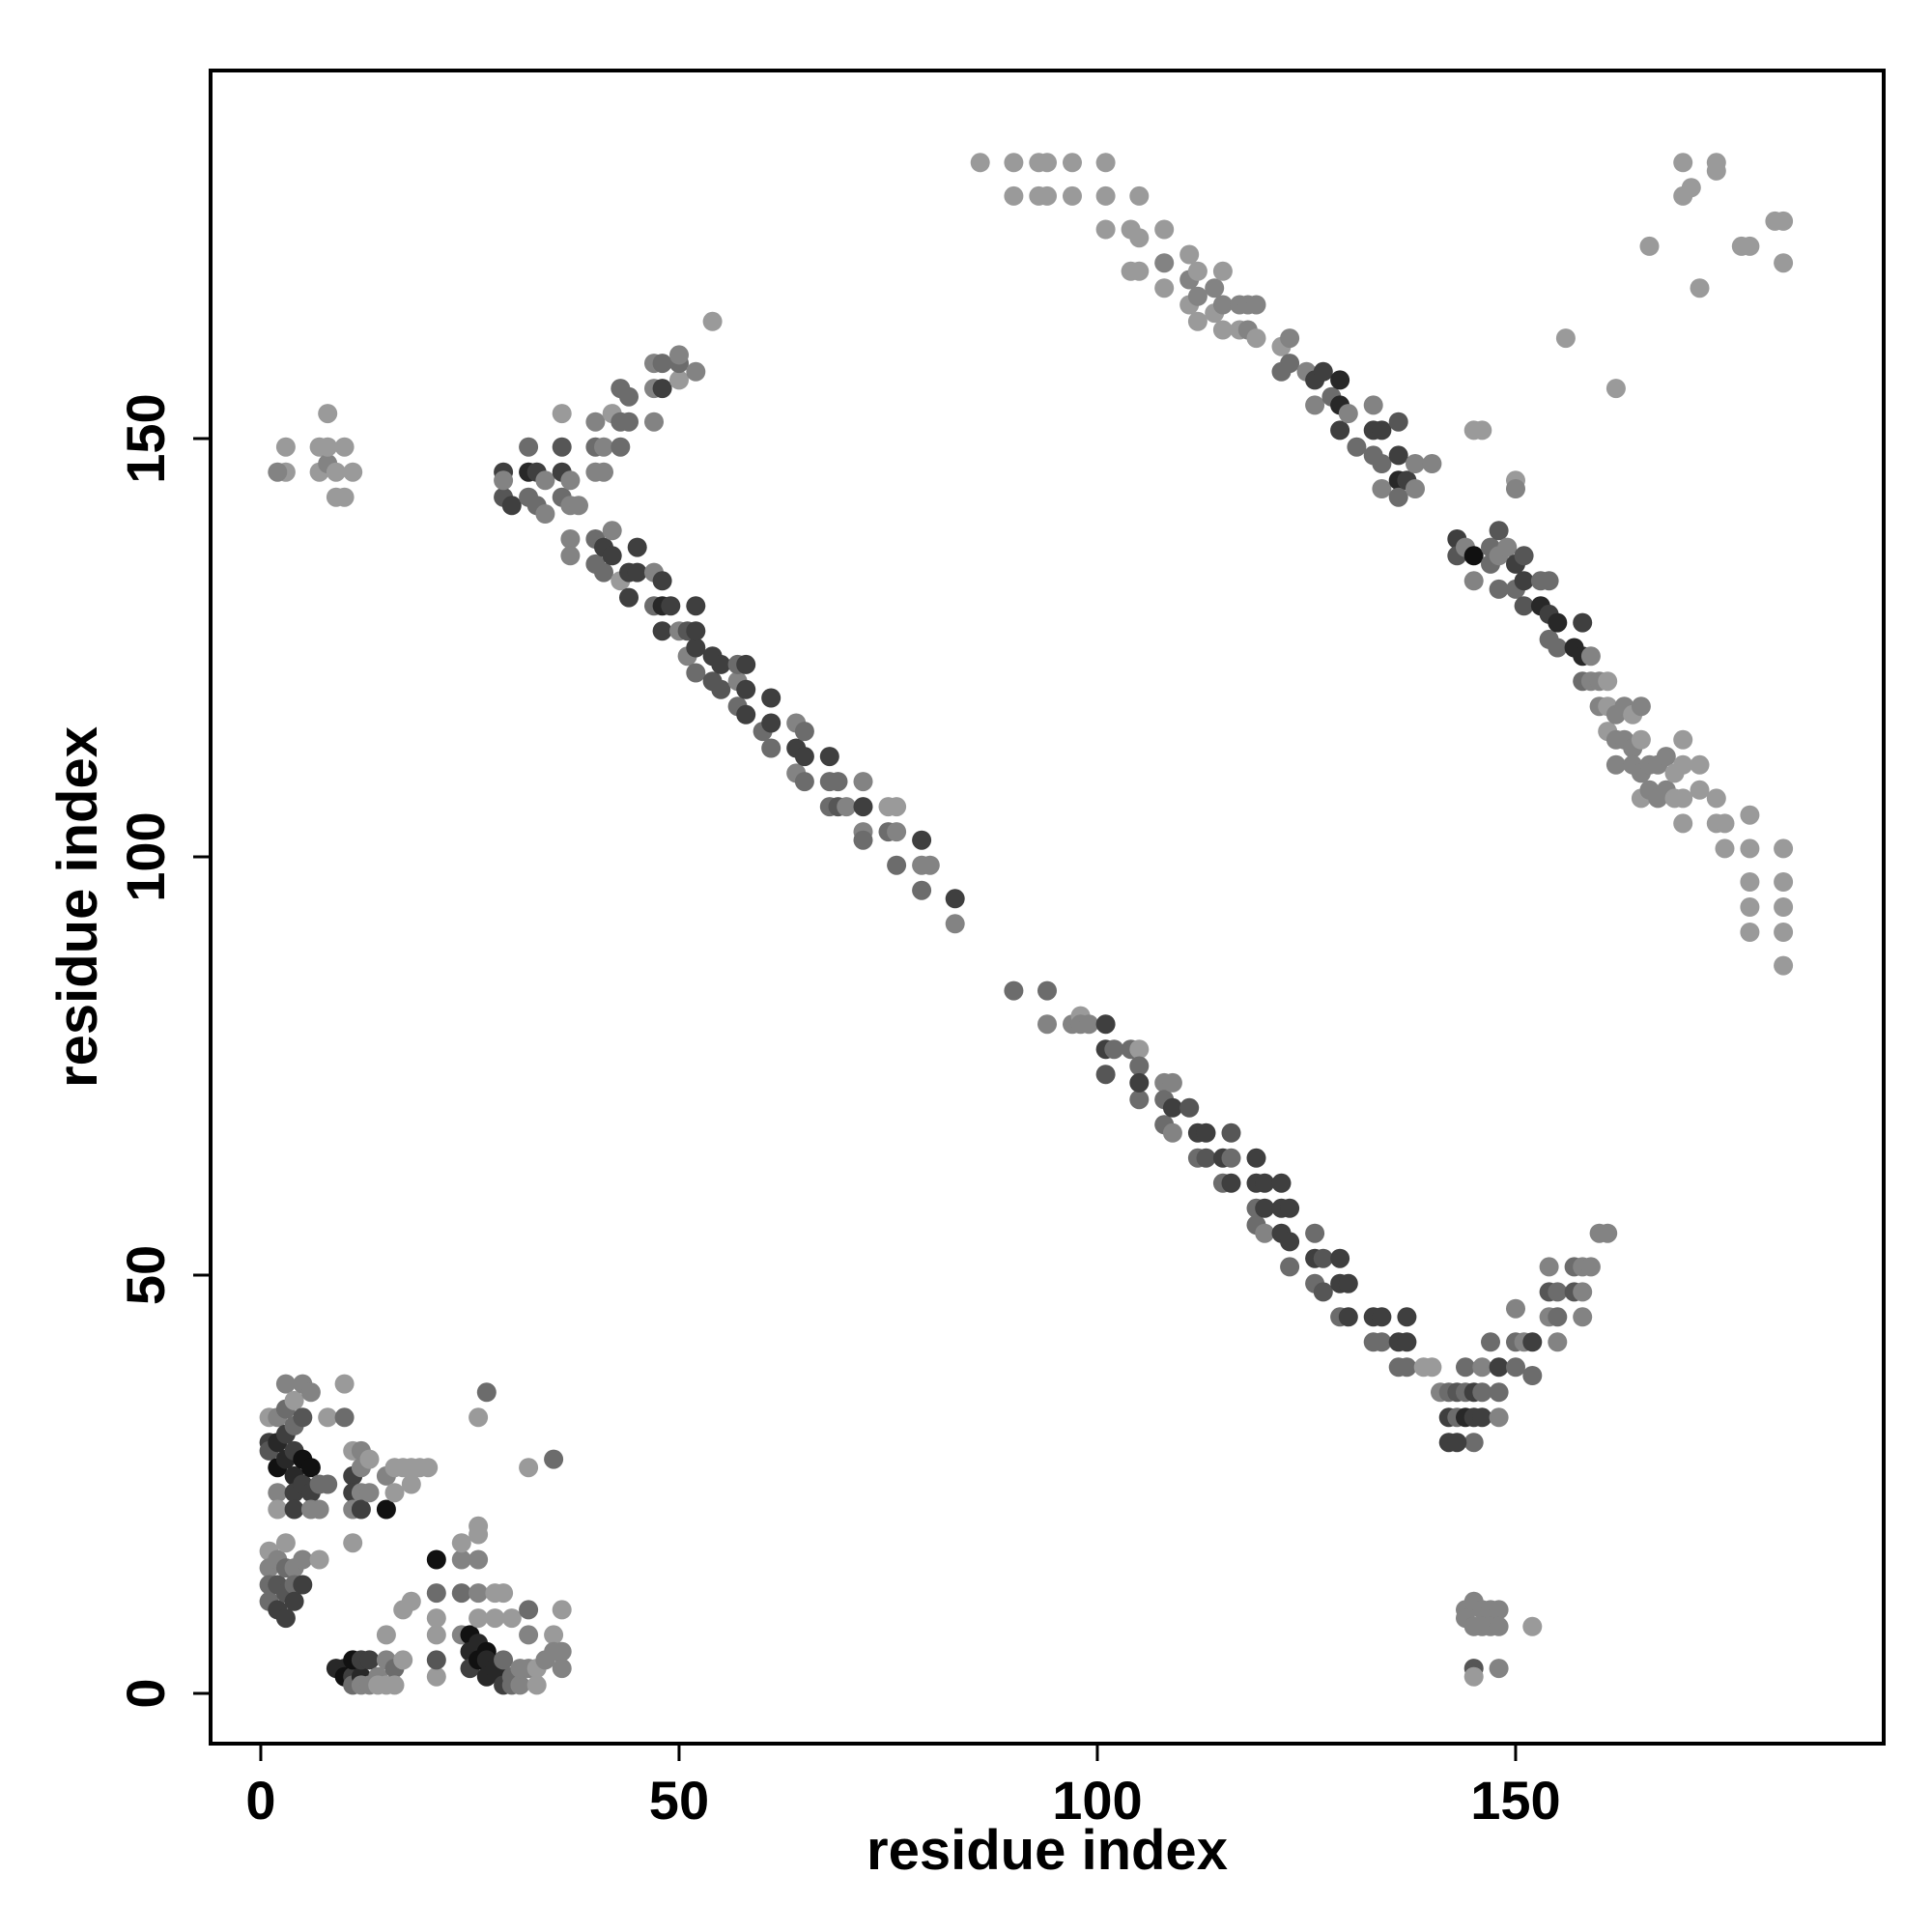 Image resolution: width=1932 pixels, height=1932 pixels. What do you see at coordinates (145, 1693) in the screenshot?
I see `y-tick-label: 0` at bounding box center [145, 1693].